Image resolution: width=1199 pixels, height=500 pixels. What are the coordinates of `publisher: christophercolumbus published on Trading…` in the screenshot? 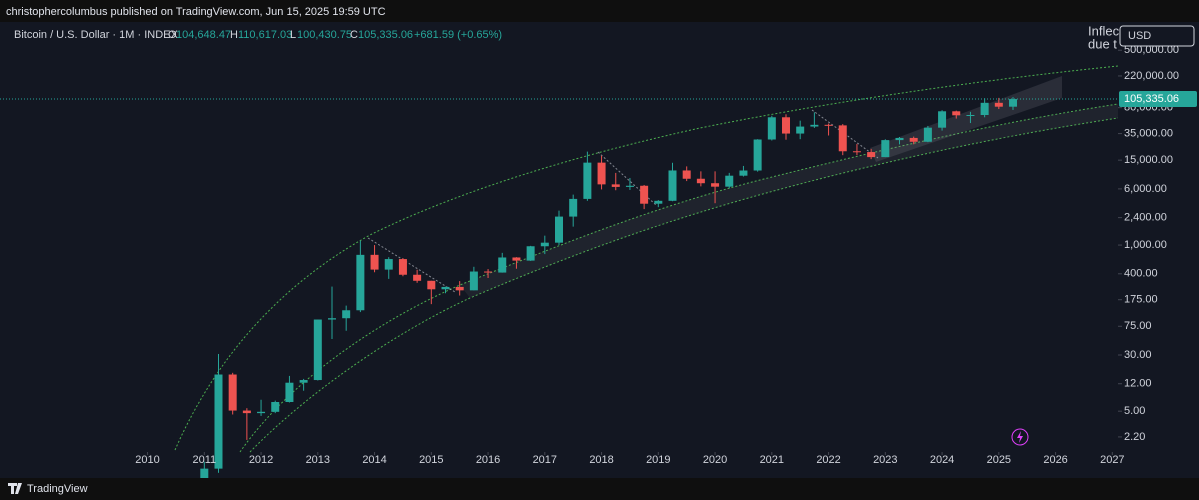 It's located at (196, 12).